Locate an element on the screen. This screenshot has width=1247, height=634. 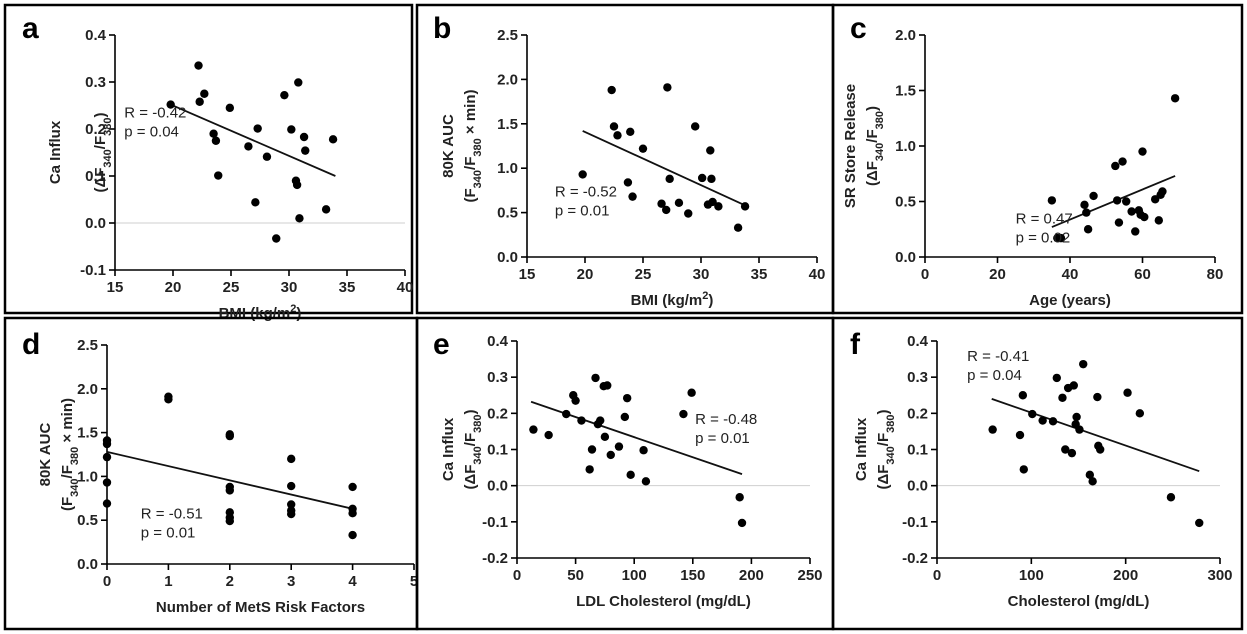
y-tick-label: -0.1 is located at coordinates (495, 522).